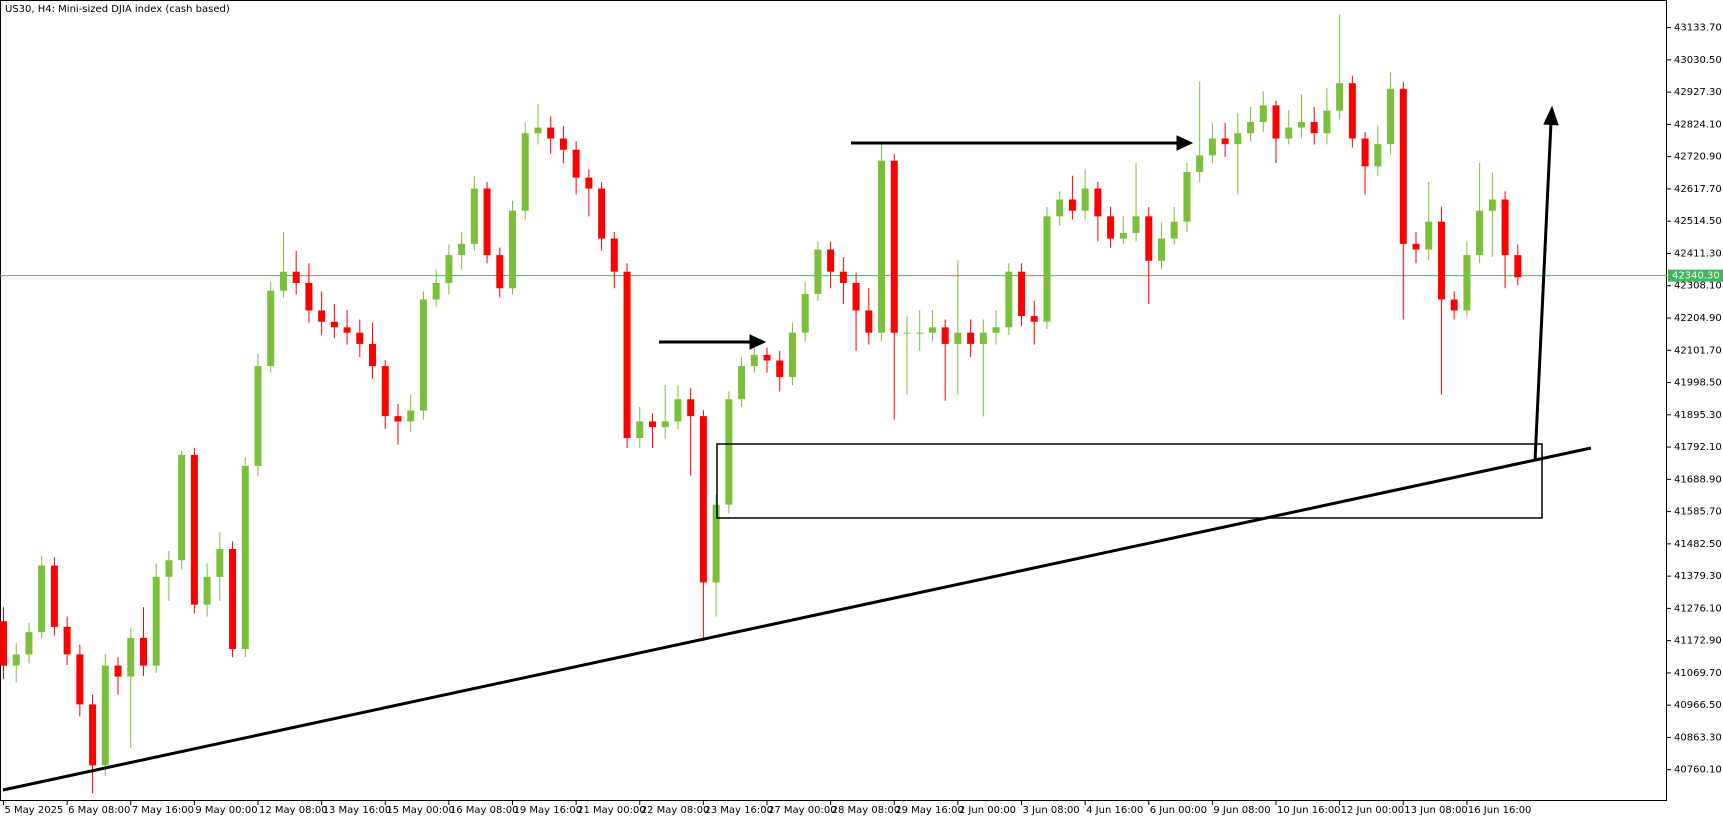  Describe the element at coordinates (1051, 810) in the screenshot. I see `x-tick-label: 3 Jun 08:00` at that location.